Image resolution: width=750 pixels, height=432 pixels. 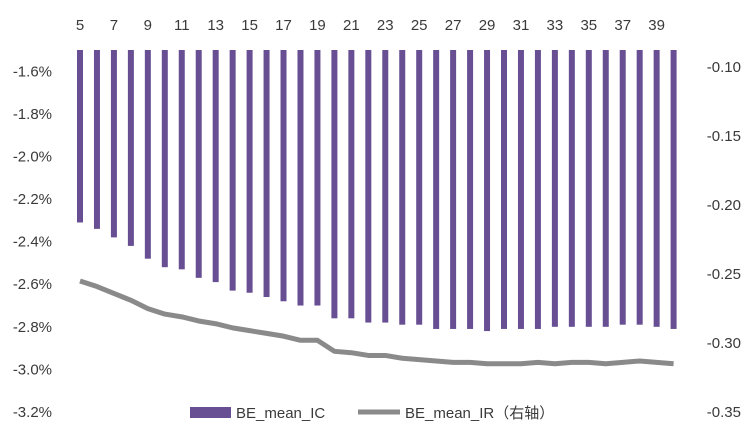 What do you see at coordinates (479, 413) in the screenshot?
I see `legend-label-ir: BE_mean_IR（右轴）` at bounding box center [479, 413].